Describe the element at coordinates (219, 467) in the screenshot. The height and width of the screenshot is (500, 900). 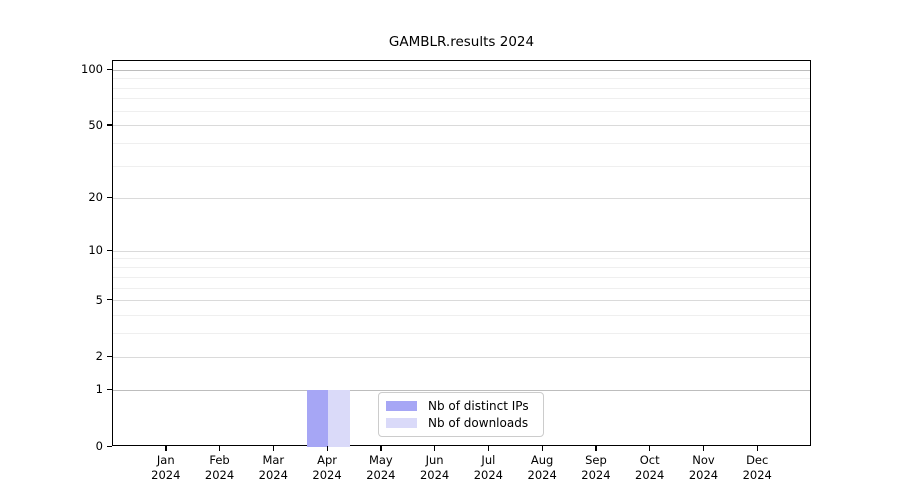
I see `x-tick-label: Feb 2024` at that location.